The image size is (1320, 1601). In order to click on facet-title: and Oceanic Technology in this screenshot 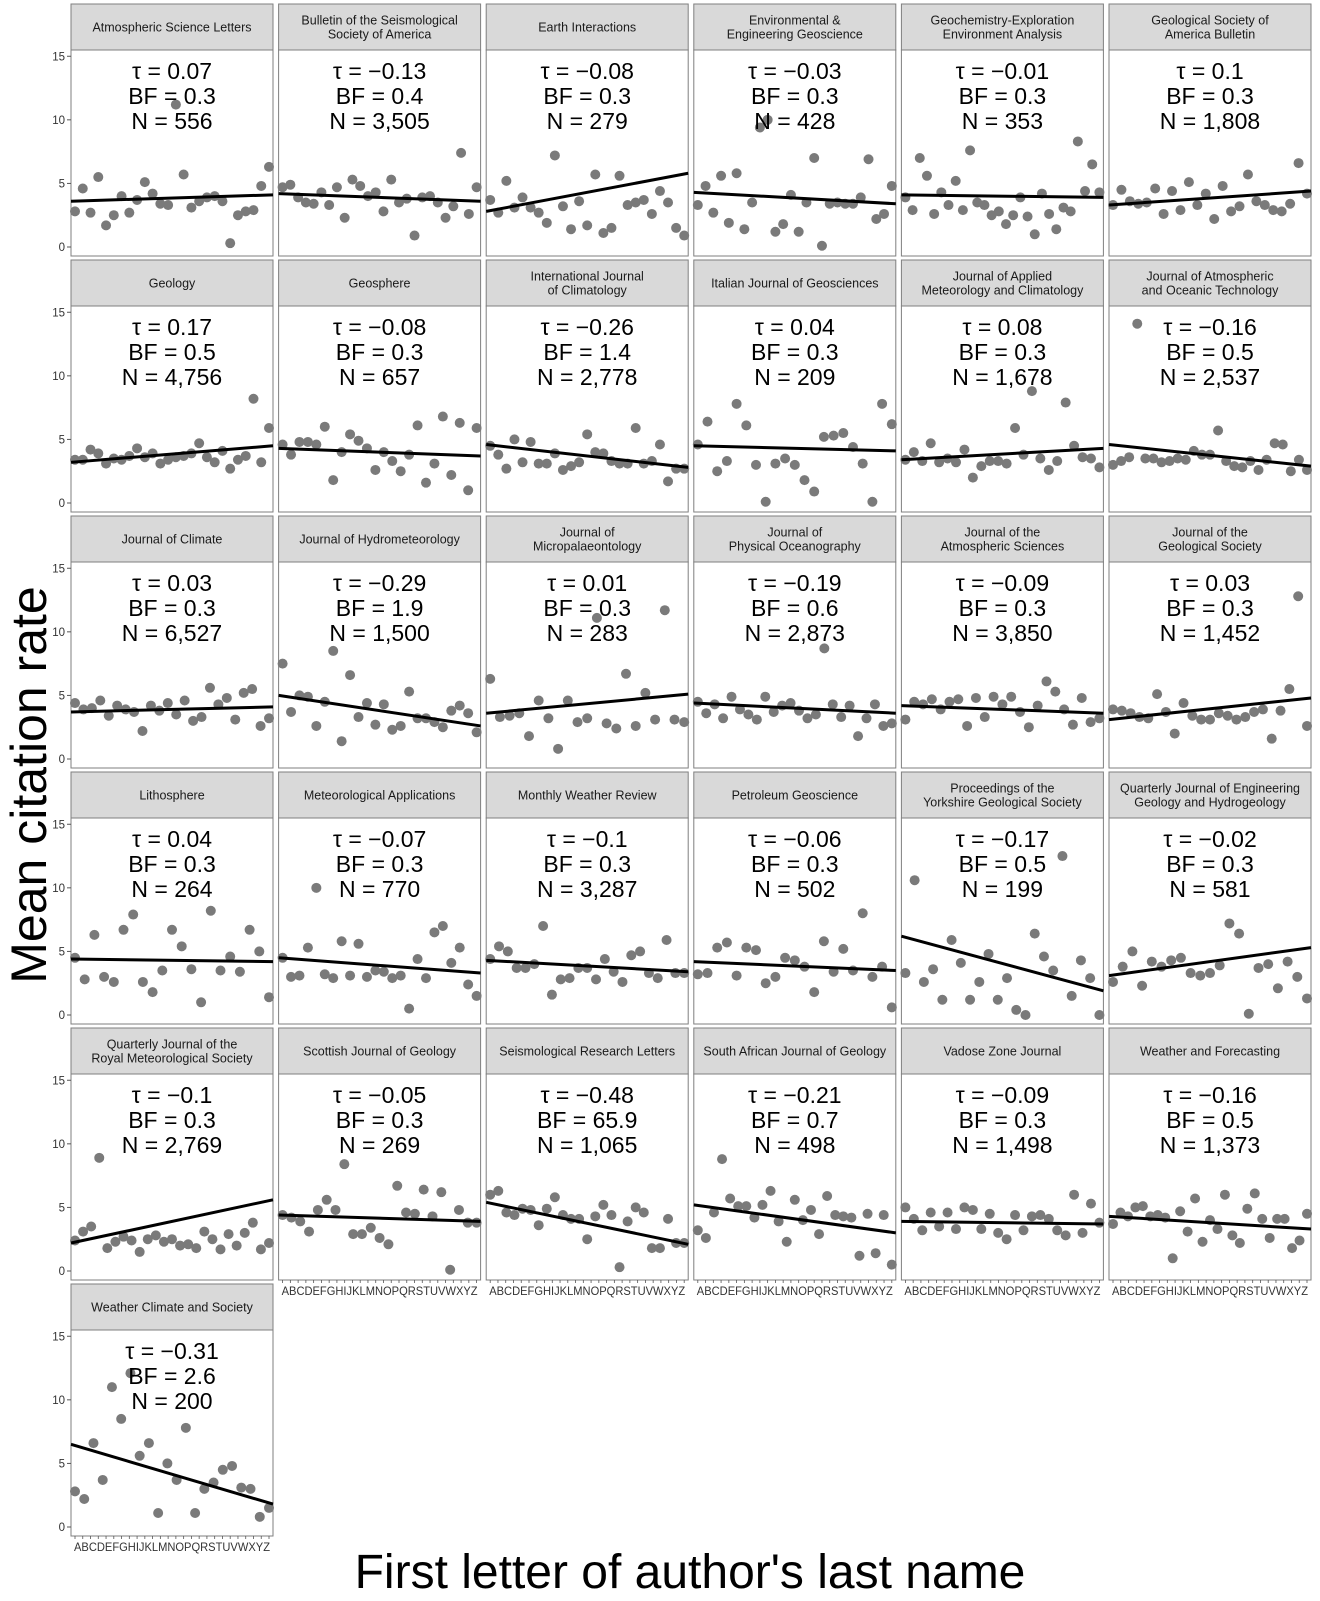, I will do `click(1210, 291)`.